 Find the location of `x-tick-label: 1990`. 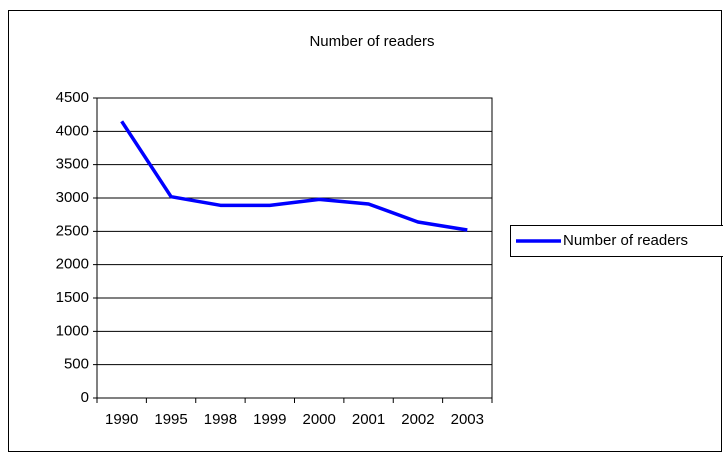

x-tick-label: 1990 is located at coordinates (121, 419).